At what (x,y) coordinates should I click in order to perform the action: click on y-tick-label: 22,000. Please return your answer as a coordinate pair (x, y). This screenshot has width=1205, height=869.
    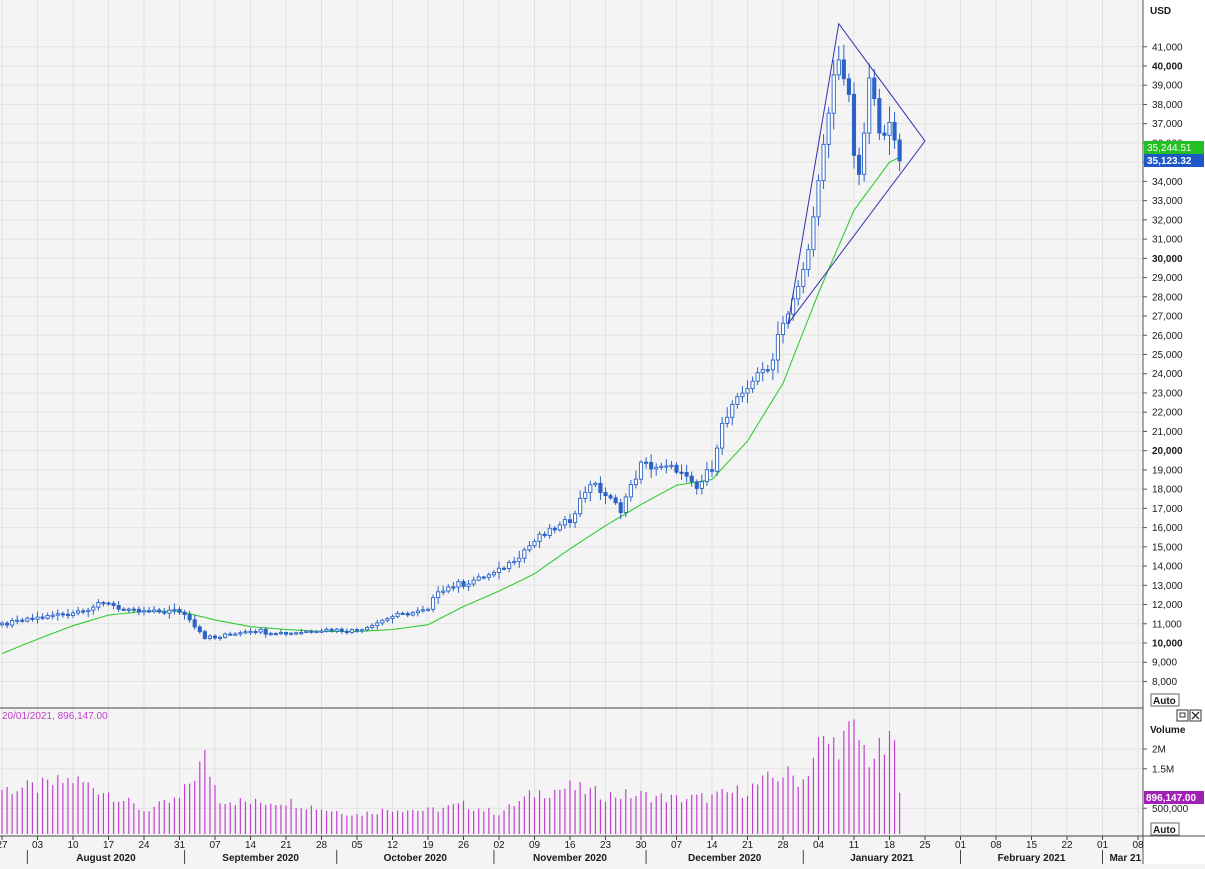
    Looking at the image, I should click on (1167, 413).